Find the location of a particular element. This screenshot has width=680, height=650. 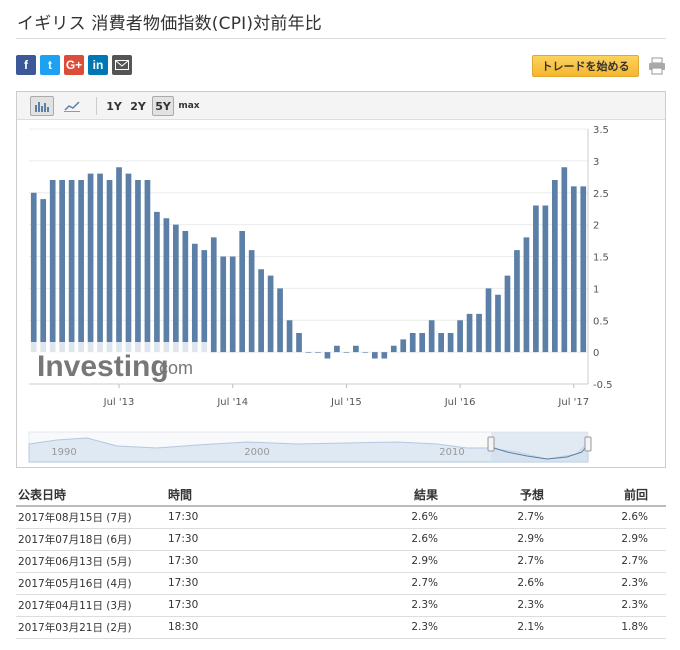

range-max-button: max is located at coordinates (189, 106).